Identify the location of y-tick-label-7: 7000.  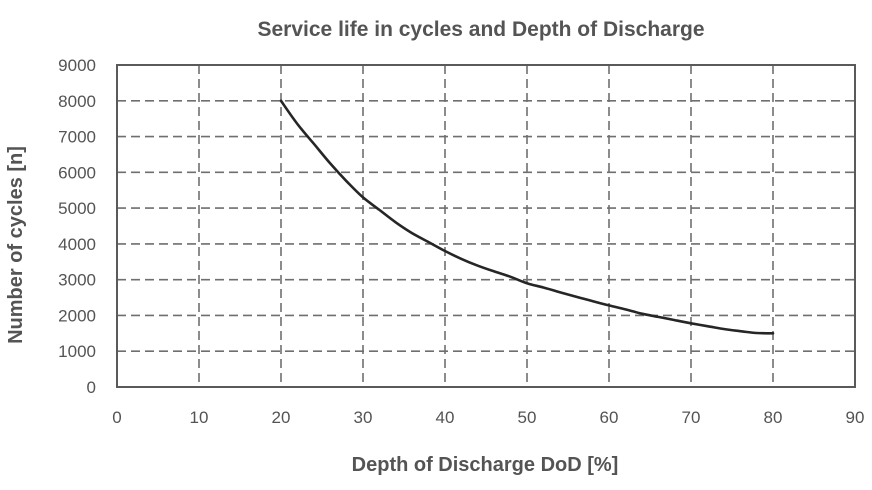
(77, 137).